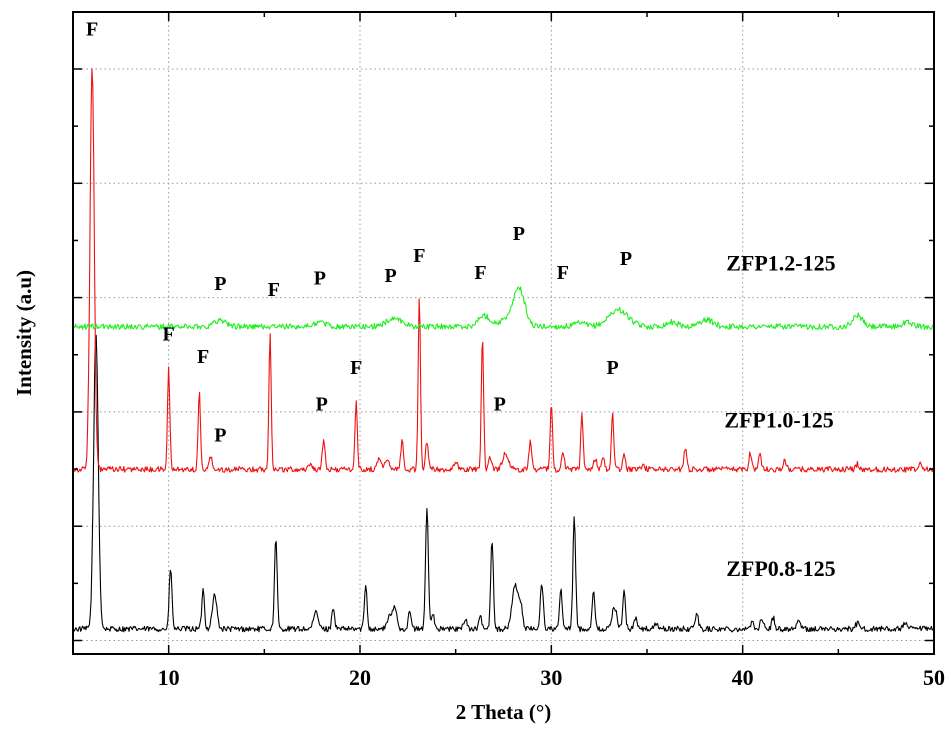 This screenshot has width=951, height=729. I want to click on x-tick-label: 10, so click(169, 677).